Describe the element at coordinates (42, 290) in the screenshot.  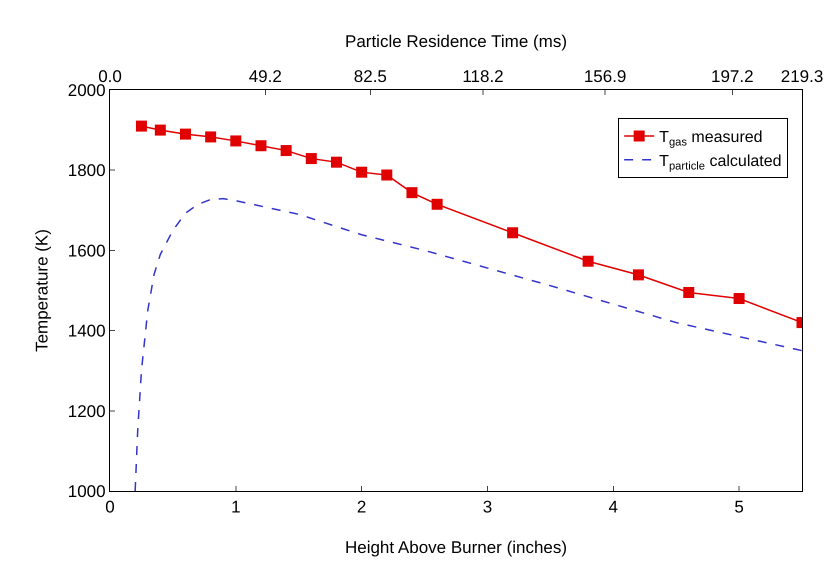
I see `y-axis-title: Temperature (K)` at that location.